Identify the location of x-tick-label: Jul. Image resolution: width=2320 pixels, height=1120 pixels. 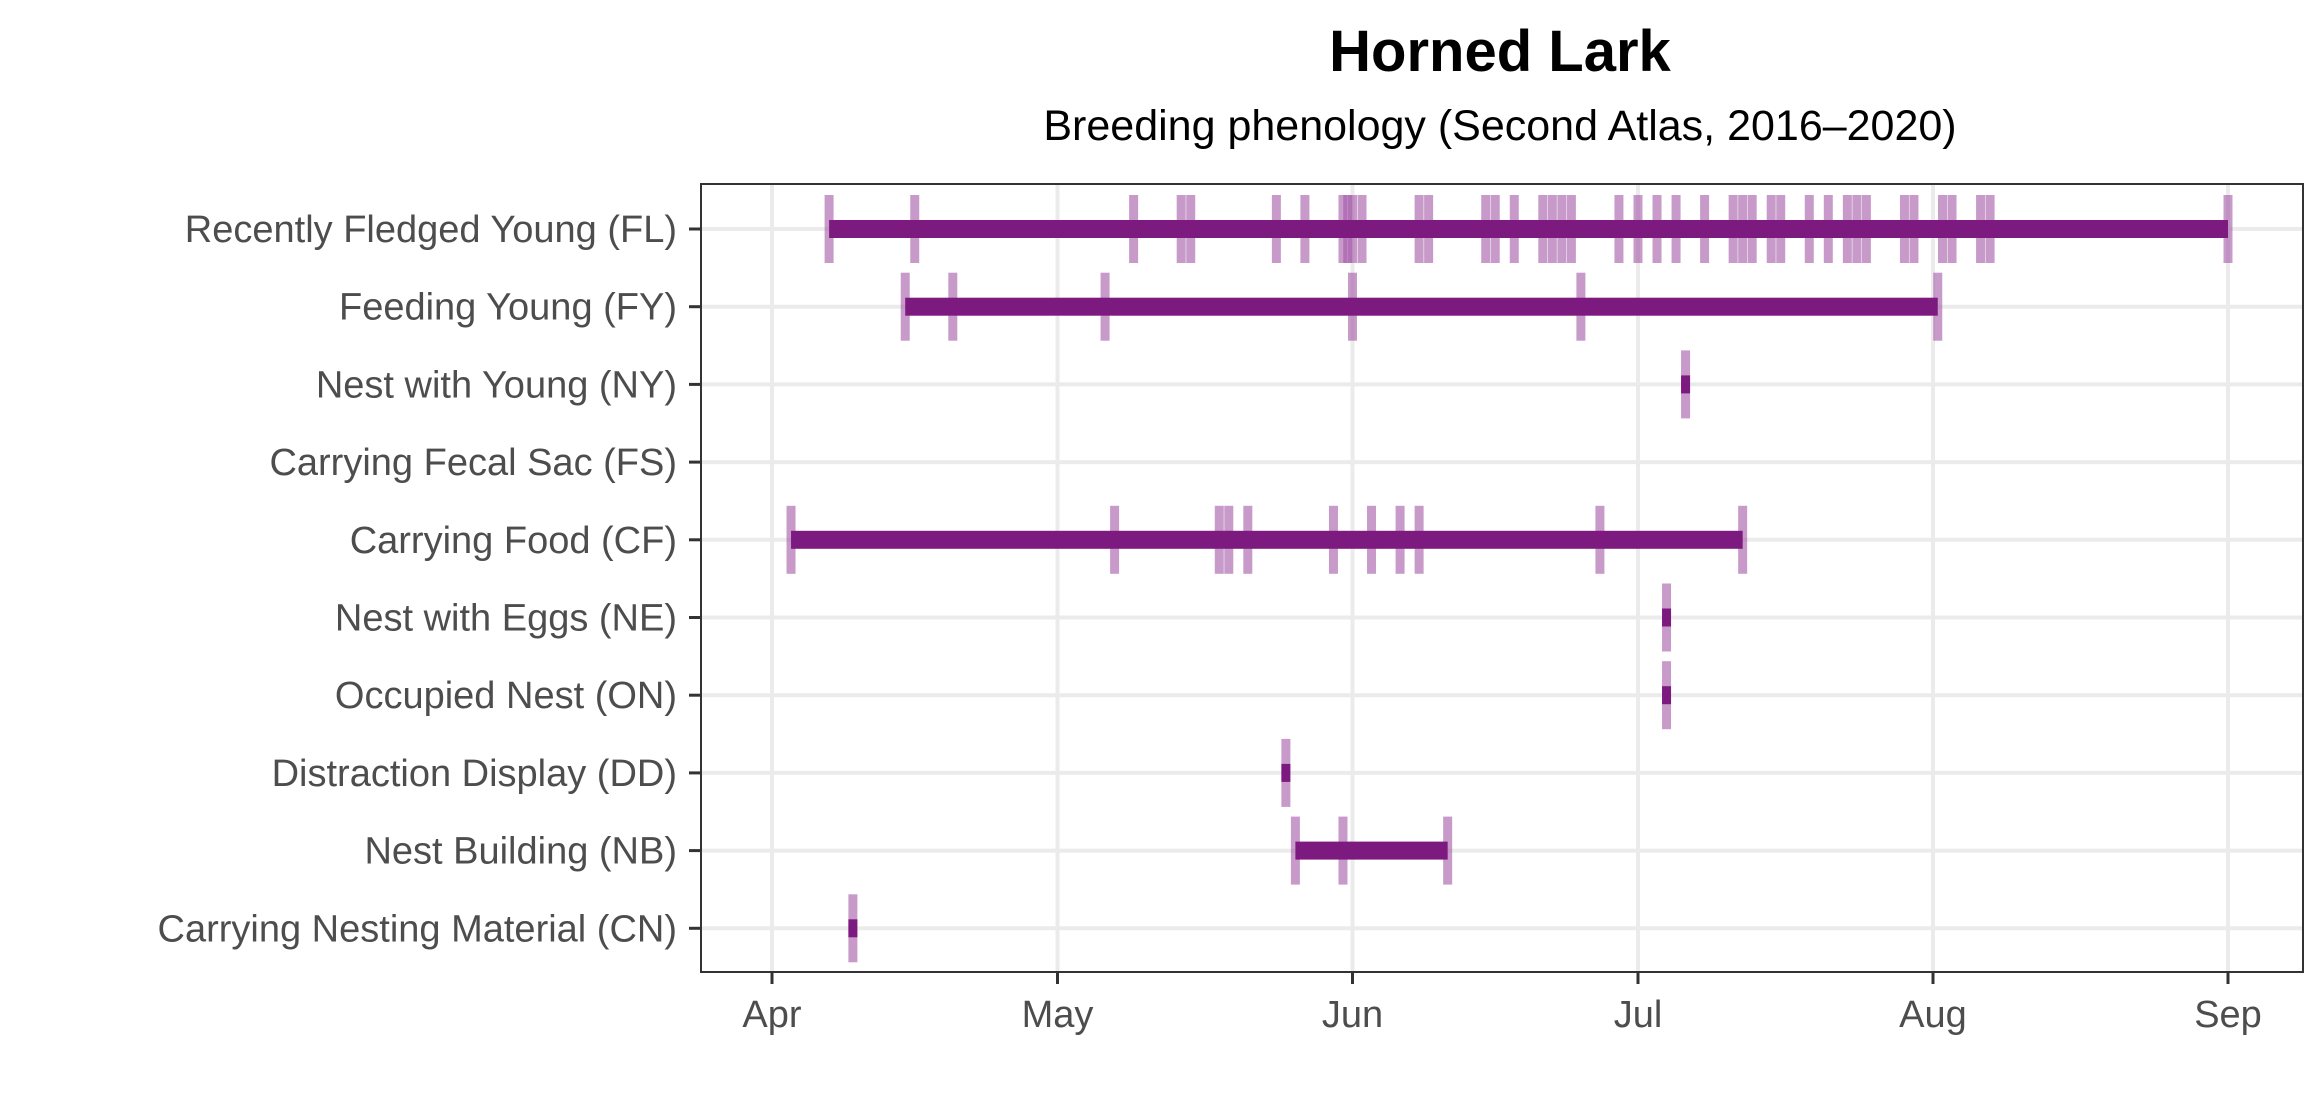
(1638, 1015).